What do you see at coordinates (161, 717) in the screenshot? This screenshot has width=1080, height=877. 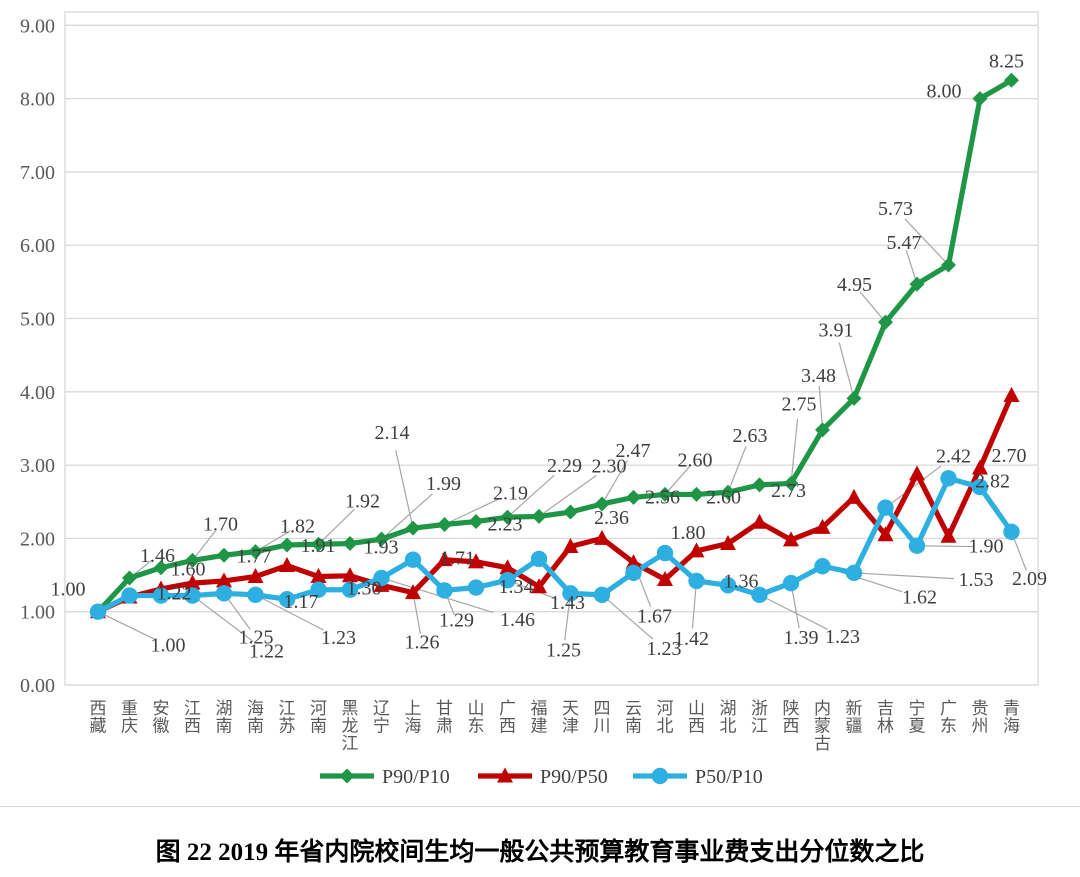 I see `x-tick-label: 安徽` at bounding box center [161, 717].